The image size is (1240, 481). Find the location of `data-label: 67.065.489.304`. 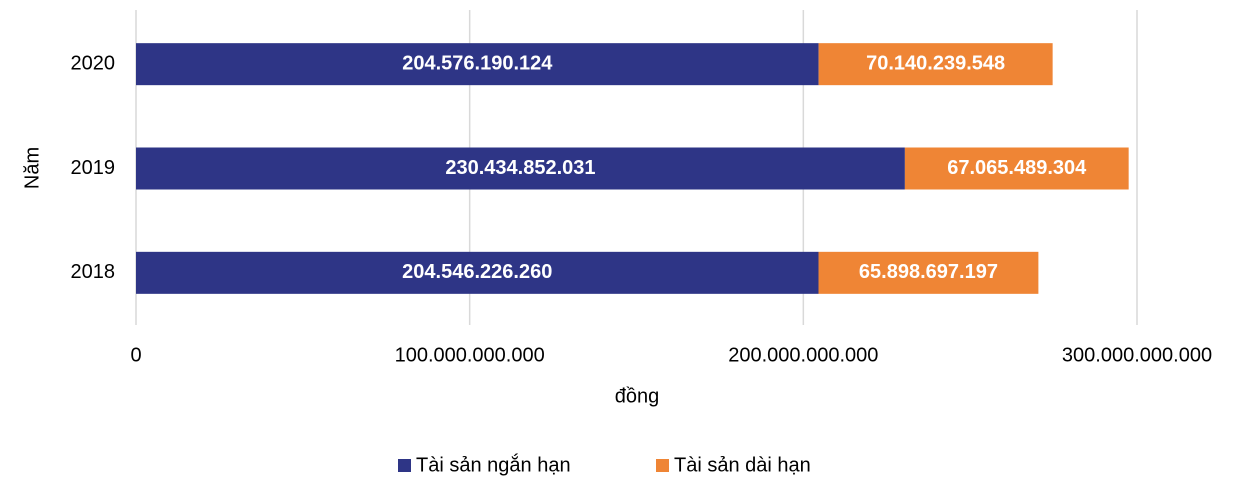

data-label: 67.065.489.304 is located at coordinates (1017, 168).